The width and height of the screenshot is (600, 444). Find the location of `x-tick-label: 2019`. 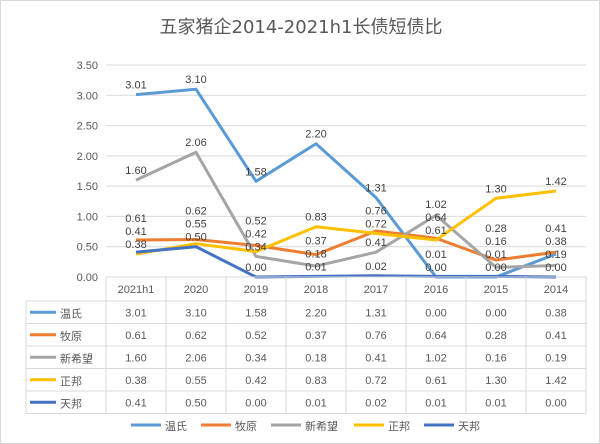

x-tick-label: 2019 is located at coordinates (256, 290).